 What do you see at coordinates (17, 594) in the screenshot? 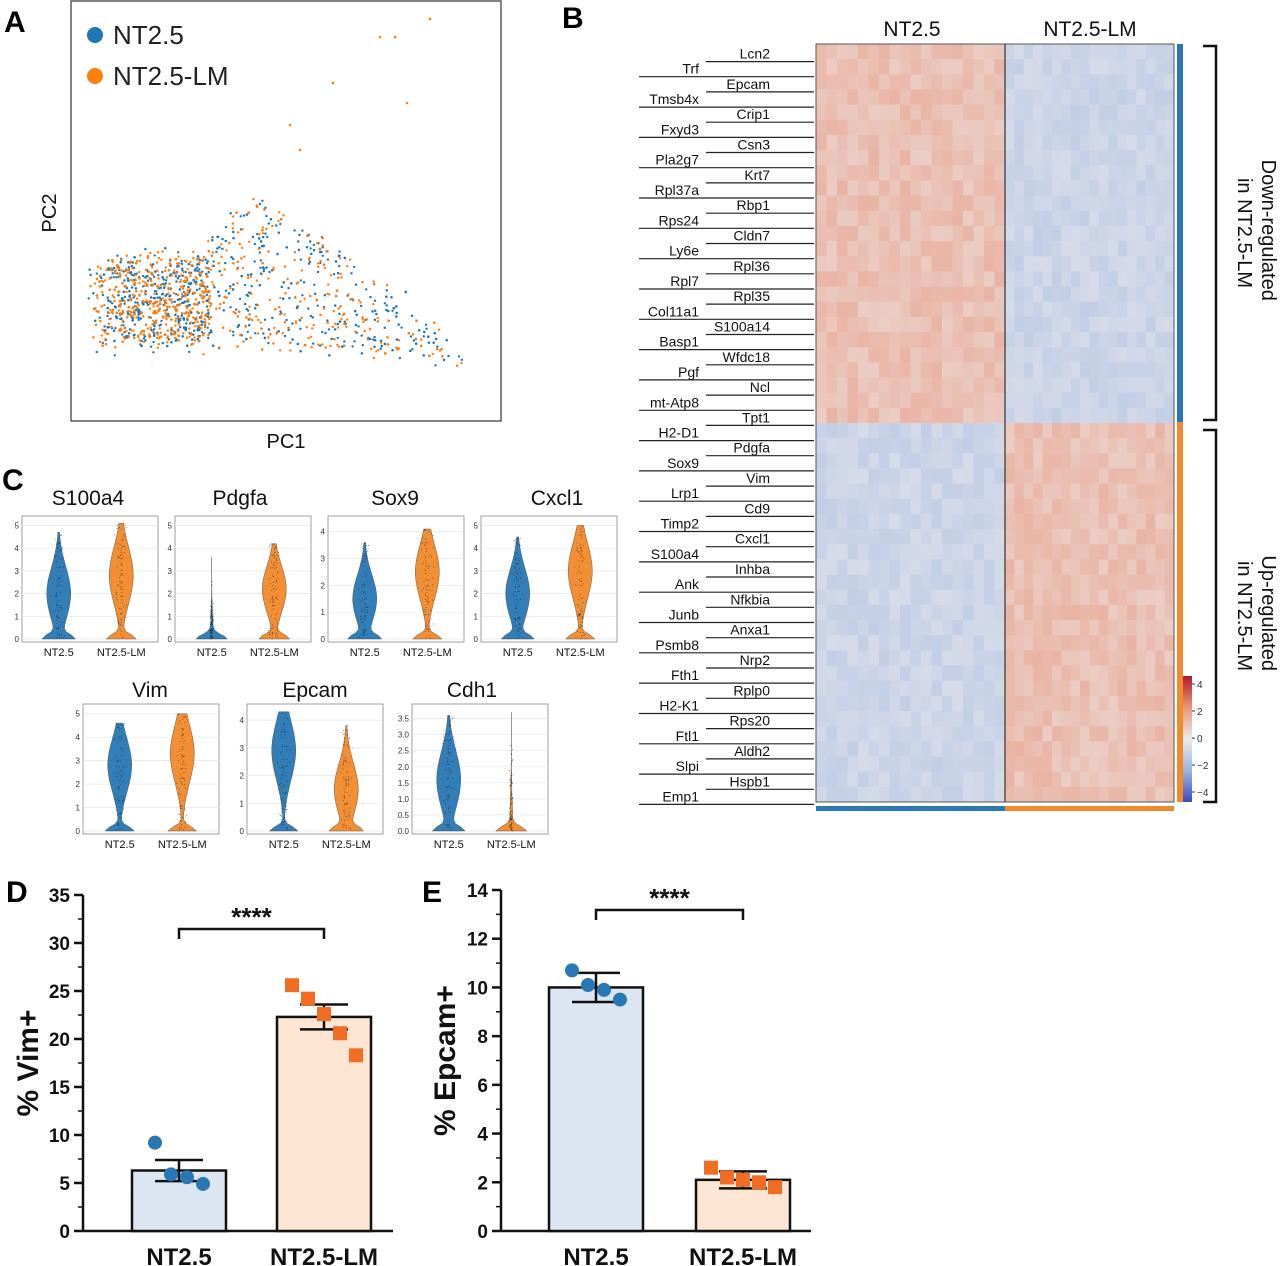
I see `violin-tick-label: 2` at bounding box center [17, 594].